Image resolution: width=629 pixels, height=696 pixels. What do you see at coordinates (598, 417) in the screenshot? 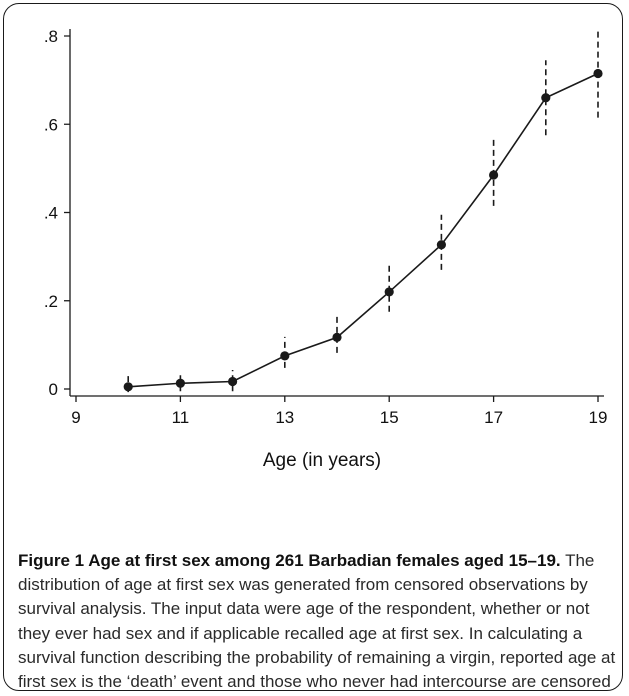
I see `x-tick-label: 19` at bounding box center [598, 417].